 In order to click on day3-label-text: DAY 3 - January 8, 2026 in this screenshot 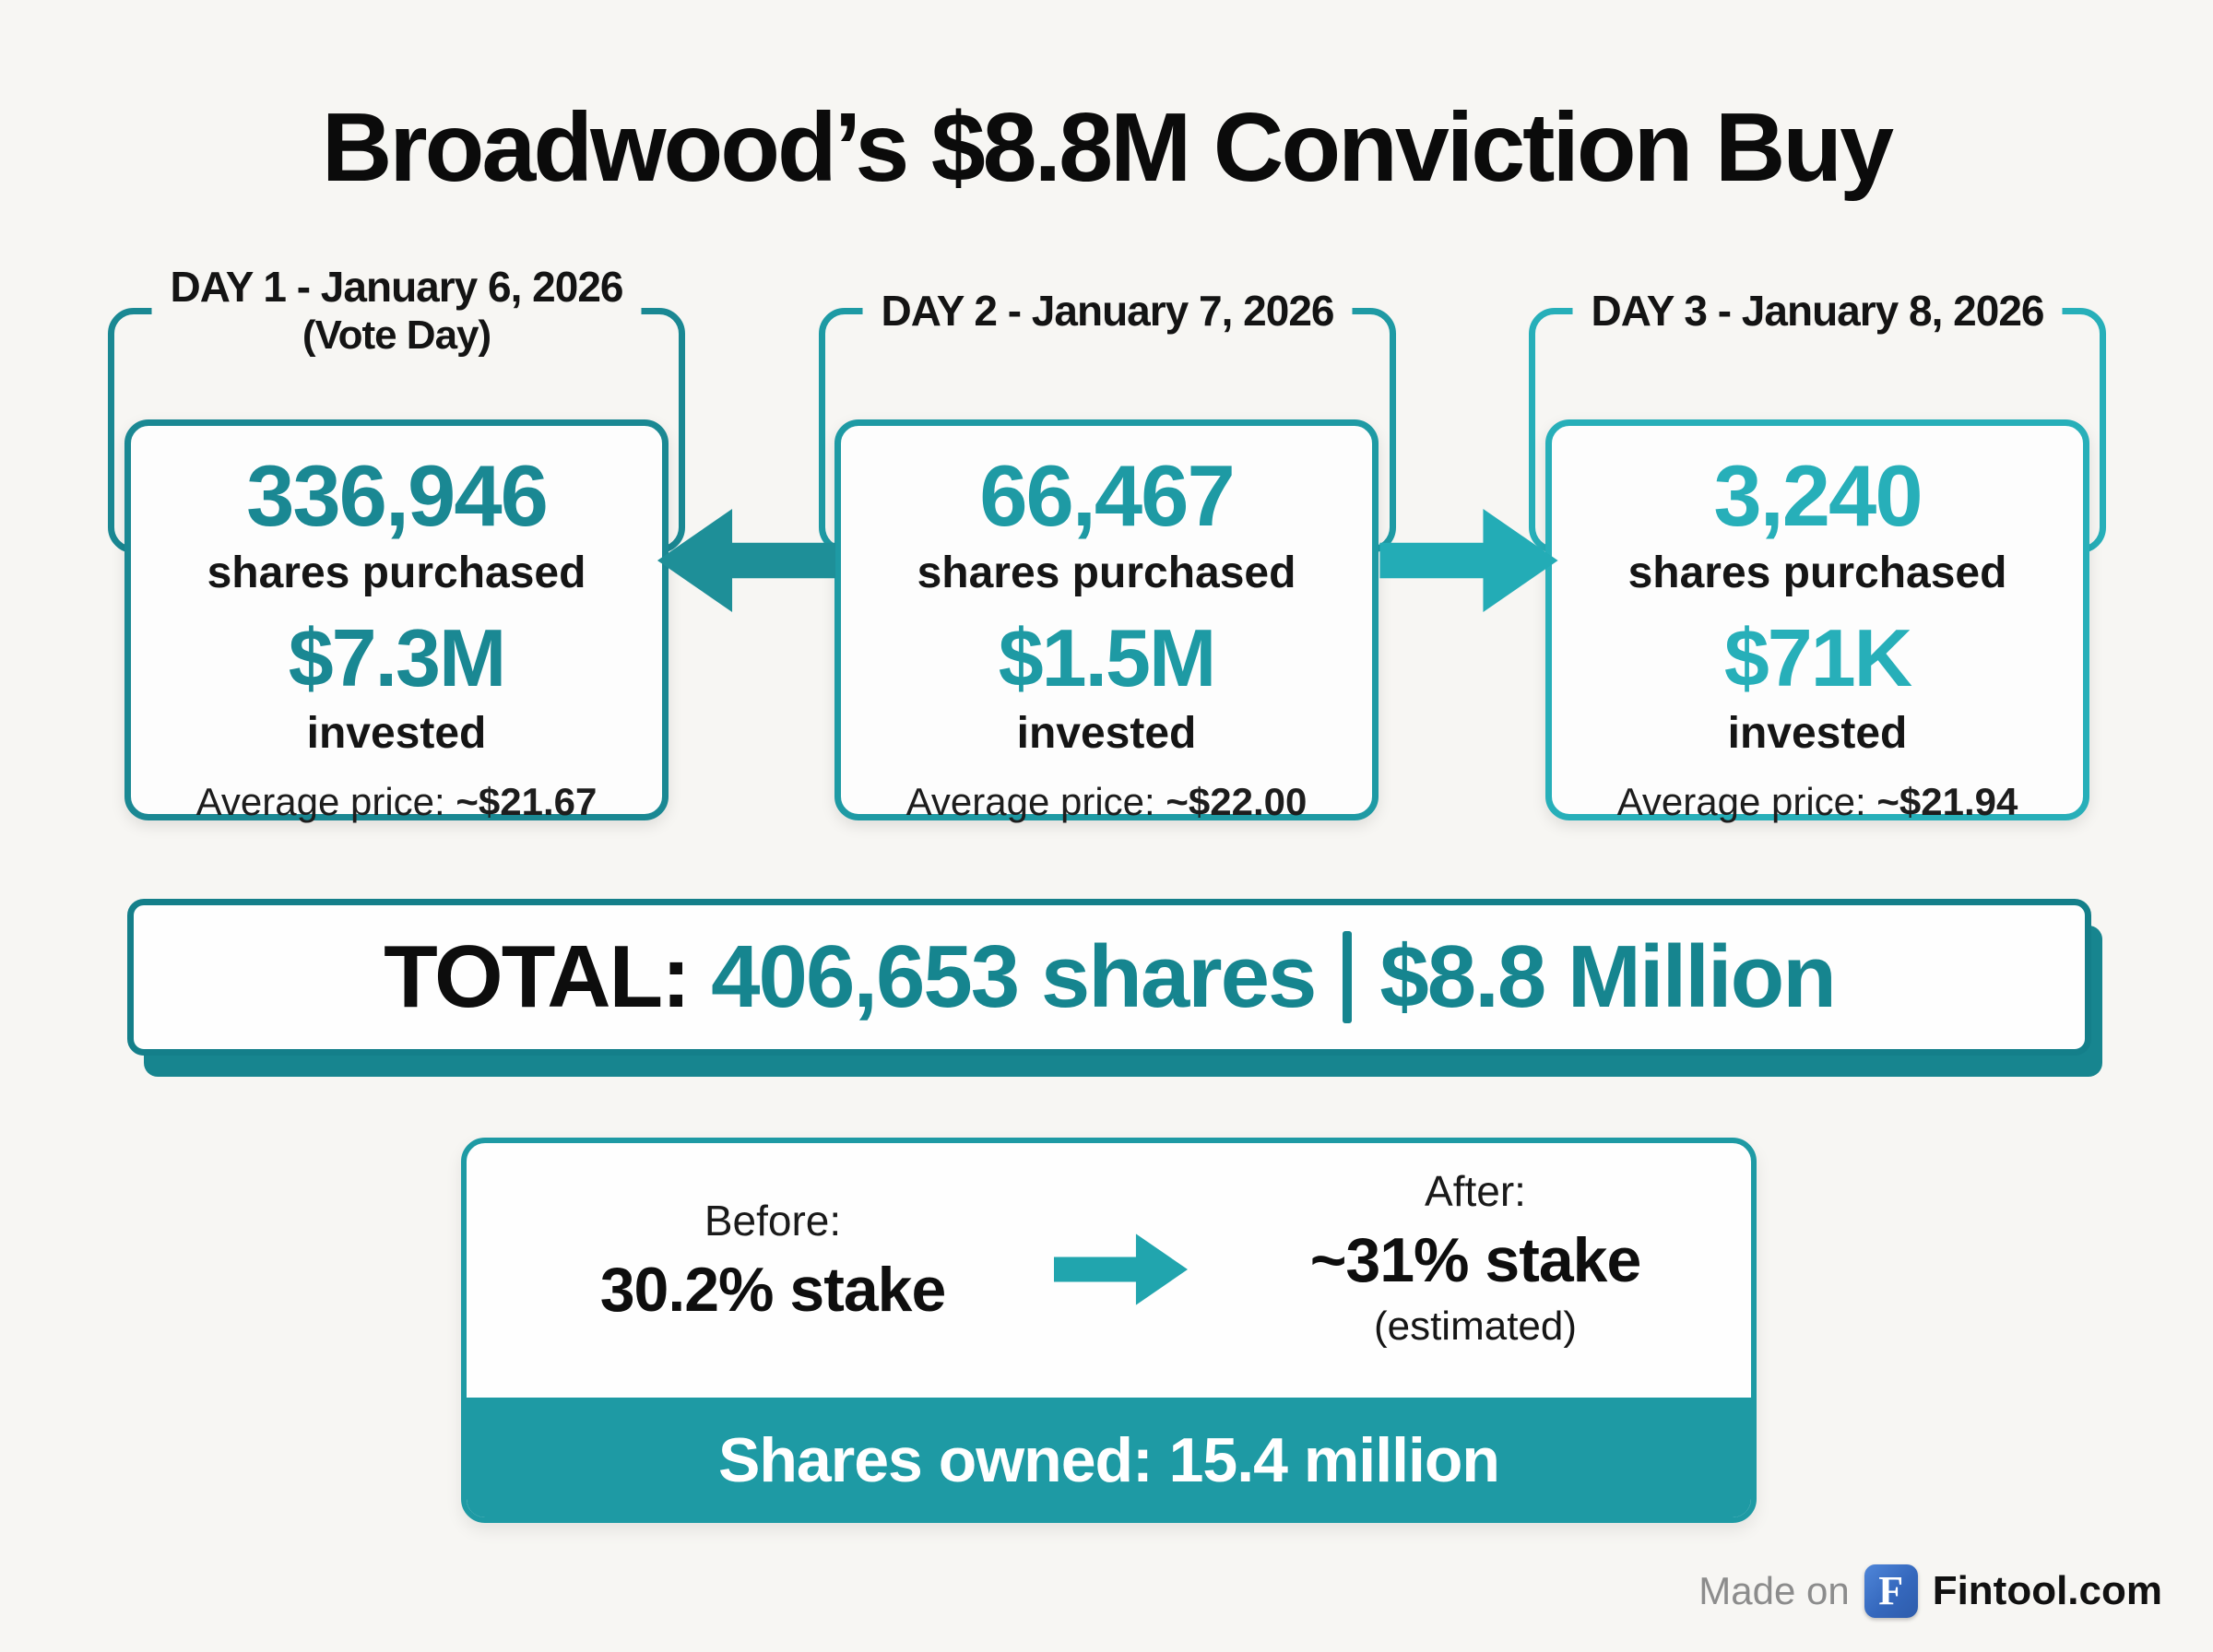, I will do `click(1818, 311)`.